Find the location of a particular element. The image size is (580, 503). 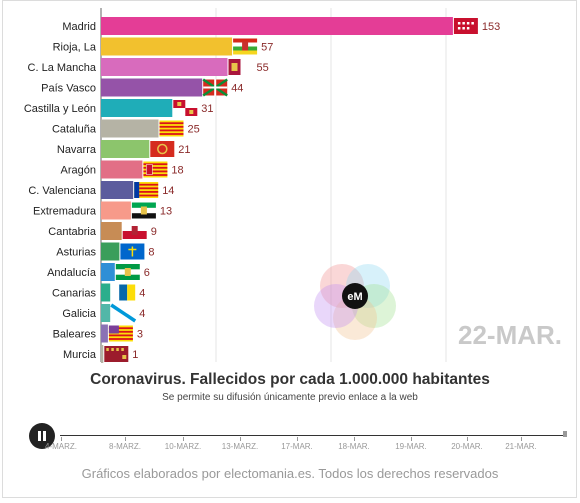

aragon-flag-icon is located at coordinates (155, 169).